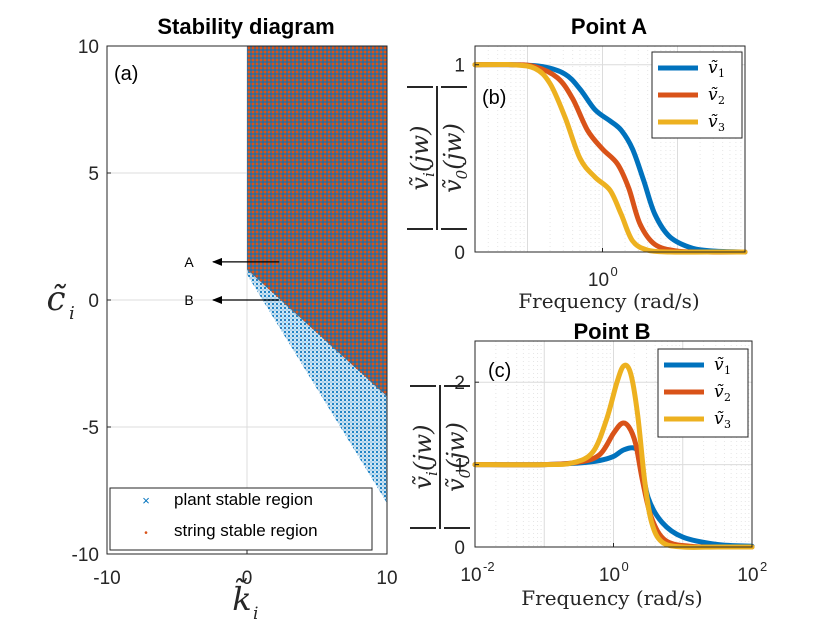 This screenshot has width=830, height=623. I want to click on stability-ylabel: c̃ i, so click(60, 301).